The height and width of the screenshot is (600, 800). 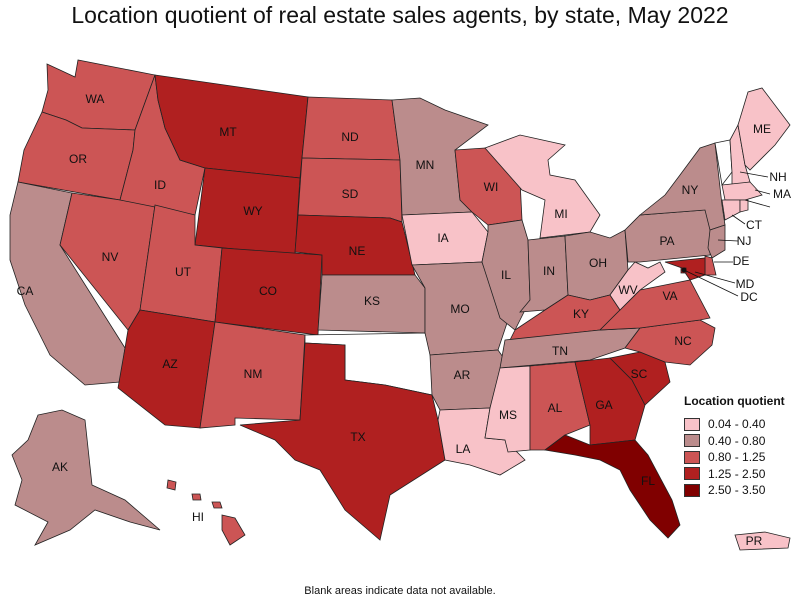 I want to click on label-pa: PA, so click(x=666, y=241).